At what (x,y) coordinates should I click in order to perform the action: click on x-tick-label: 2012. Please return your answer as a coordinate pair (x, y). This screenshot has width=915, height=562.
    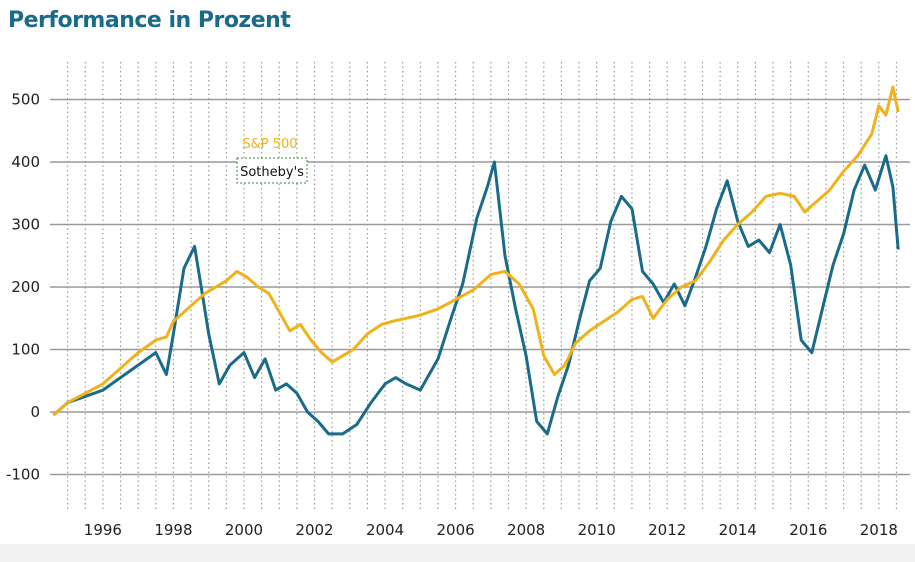
    Looking at the image, I should click on (667, 530).